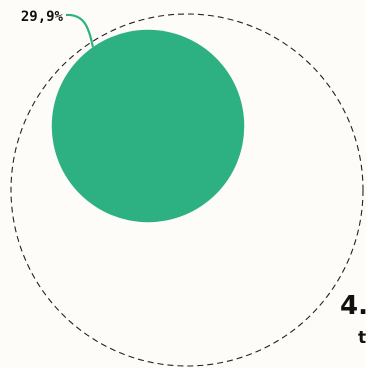 This screenshot has width=366, height=368. Describe the element at coordinates (362, 338) in the screenshot. I see `total-unit-label: t` at that location.